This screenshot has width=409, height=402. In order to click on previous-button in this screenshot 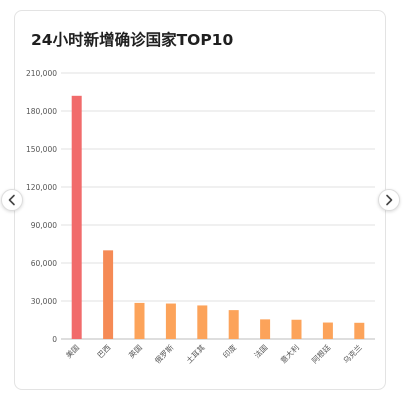, I will do `click(12, 200)`.